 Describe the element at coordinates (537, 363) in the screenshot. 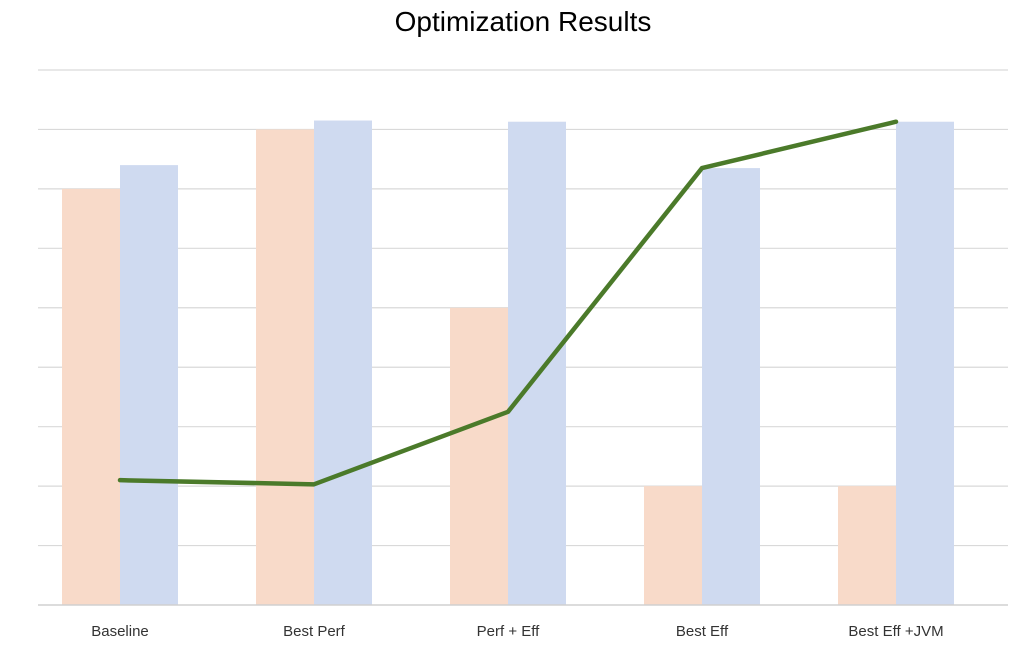

I see `bar-series2-perf-eff` at that location.